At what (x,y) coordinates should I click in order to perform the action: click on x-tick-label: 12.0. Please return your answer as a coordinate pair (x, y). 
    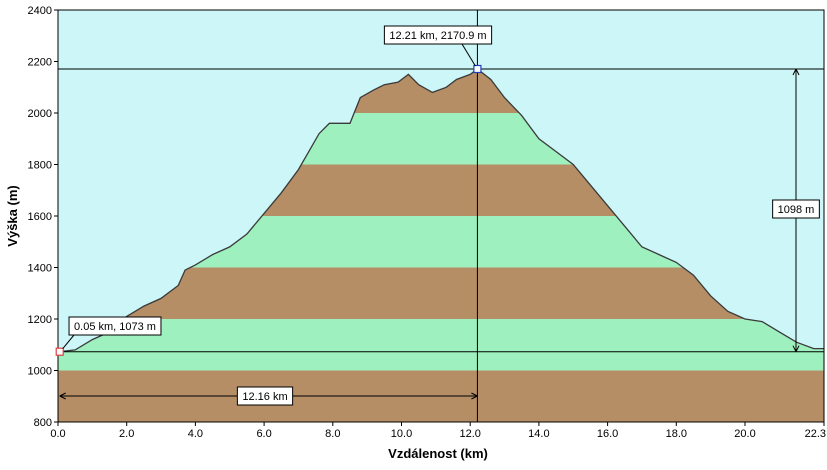
    Looking at the image, I should click on (469, 434).